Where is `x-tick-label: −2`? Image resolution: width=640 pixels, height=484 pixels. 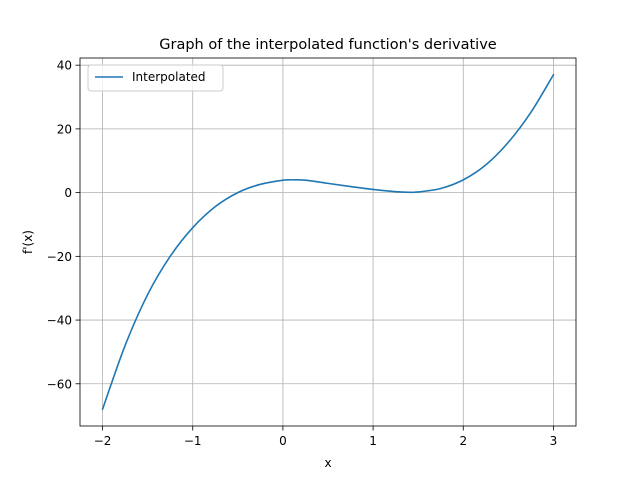
x-tick-label: −2 is located at coordinates (103, 441).